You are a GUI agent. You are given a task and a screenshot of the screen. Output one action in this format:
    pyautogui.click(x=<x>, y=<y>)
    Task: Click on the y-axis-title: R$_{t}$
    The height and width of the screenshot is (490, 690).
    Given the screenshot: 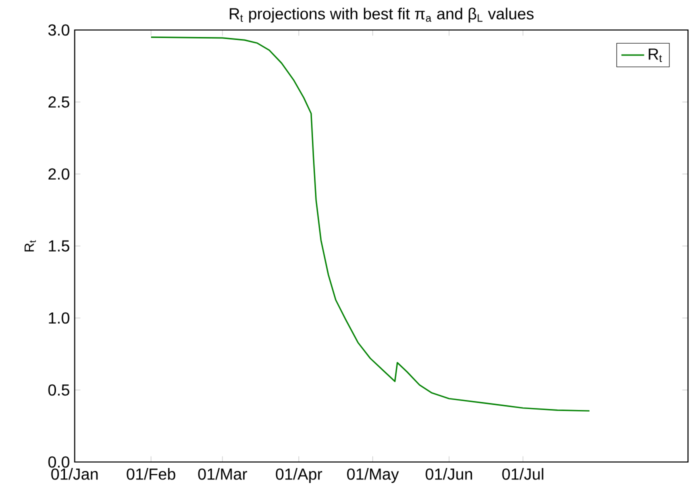 What is the action you would take?
    pyautogui.click(x=30, y=246)
    